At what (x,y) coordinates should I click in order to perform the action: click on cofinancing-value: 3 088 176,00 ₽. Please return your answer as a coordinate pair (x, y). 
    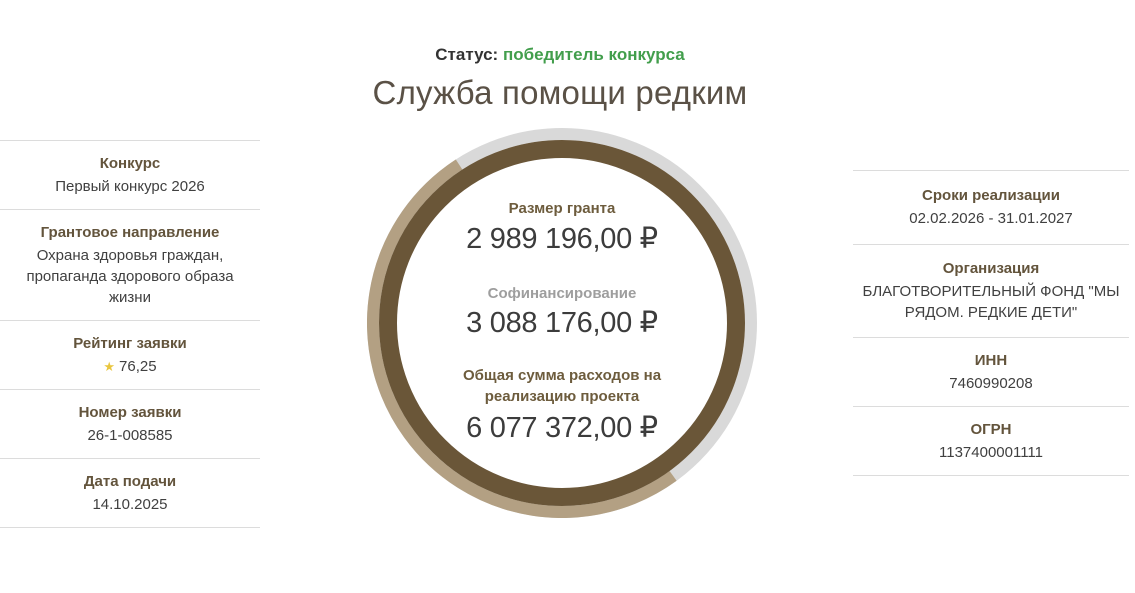
    Looking at the image, I should click on (562, 323).